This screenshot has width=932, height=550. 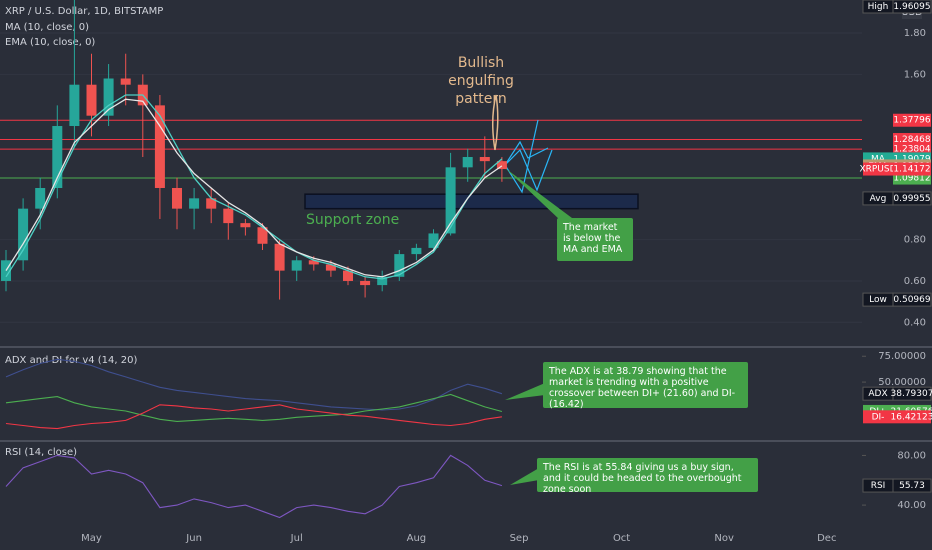 I want to click on tag-value: 38.79307, so click(x=911, y=394).